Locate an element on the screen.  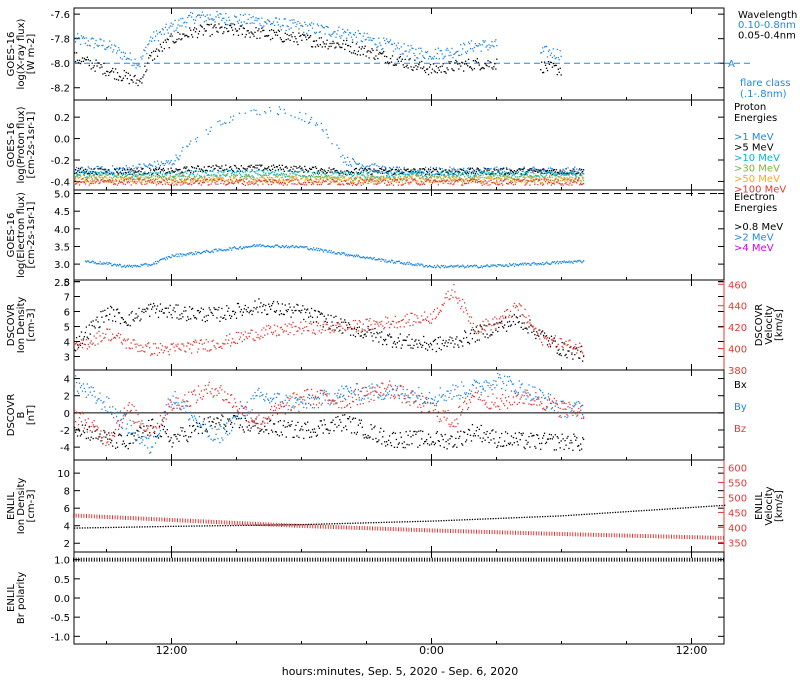
y-tick-label: -7.8 is located at coordinates (60, 40).